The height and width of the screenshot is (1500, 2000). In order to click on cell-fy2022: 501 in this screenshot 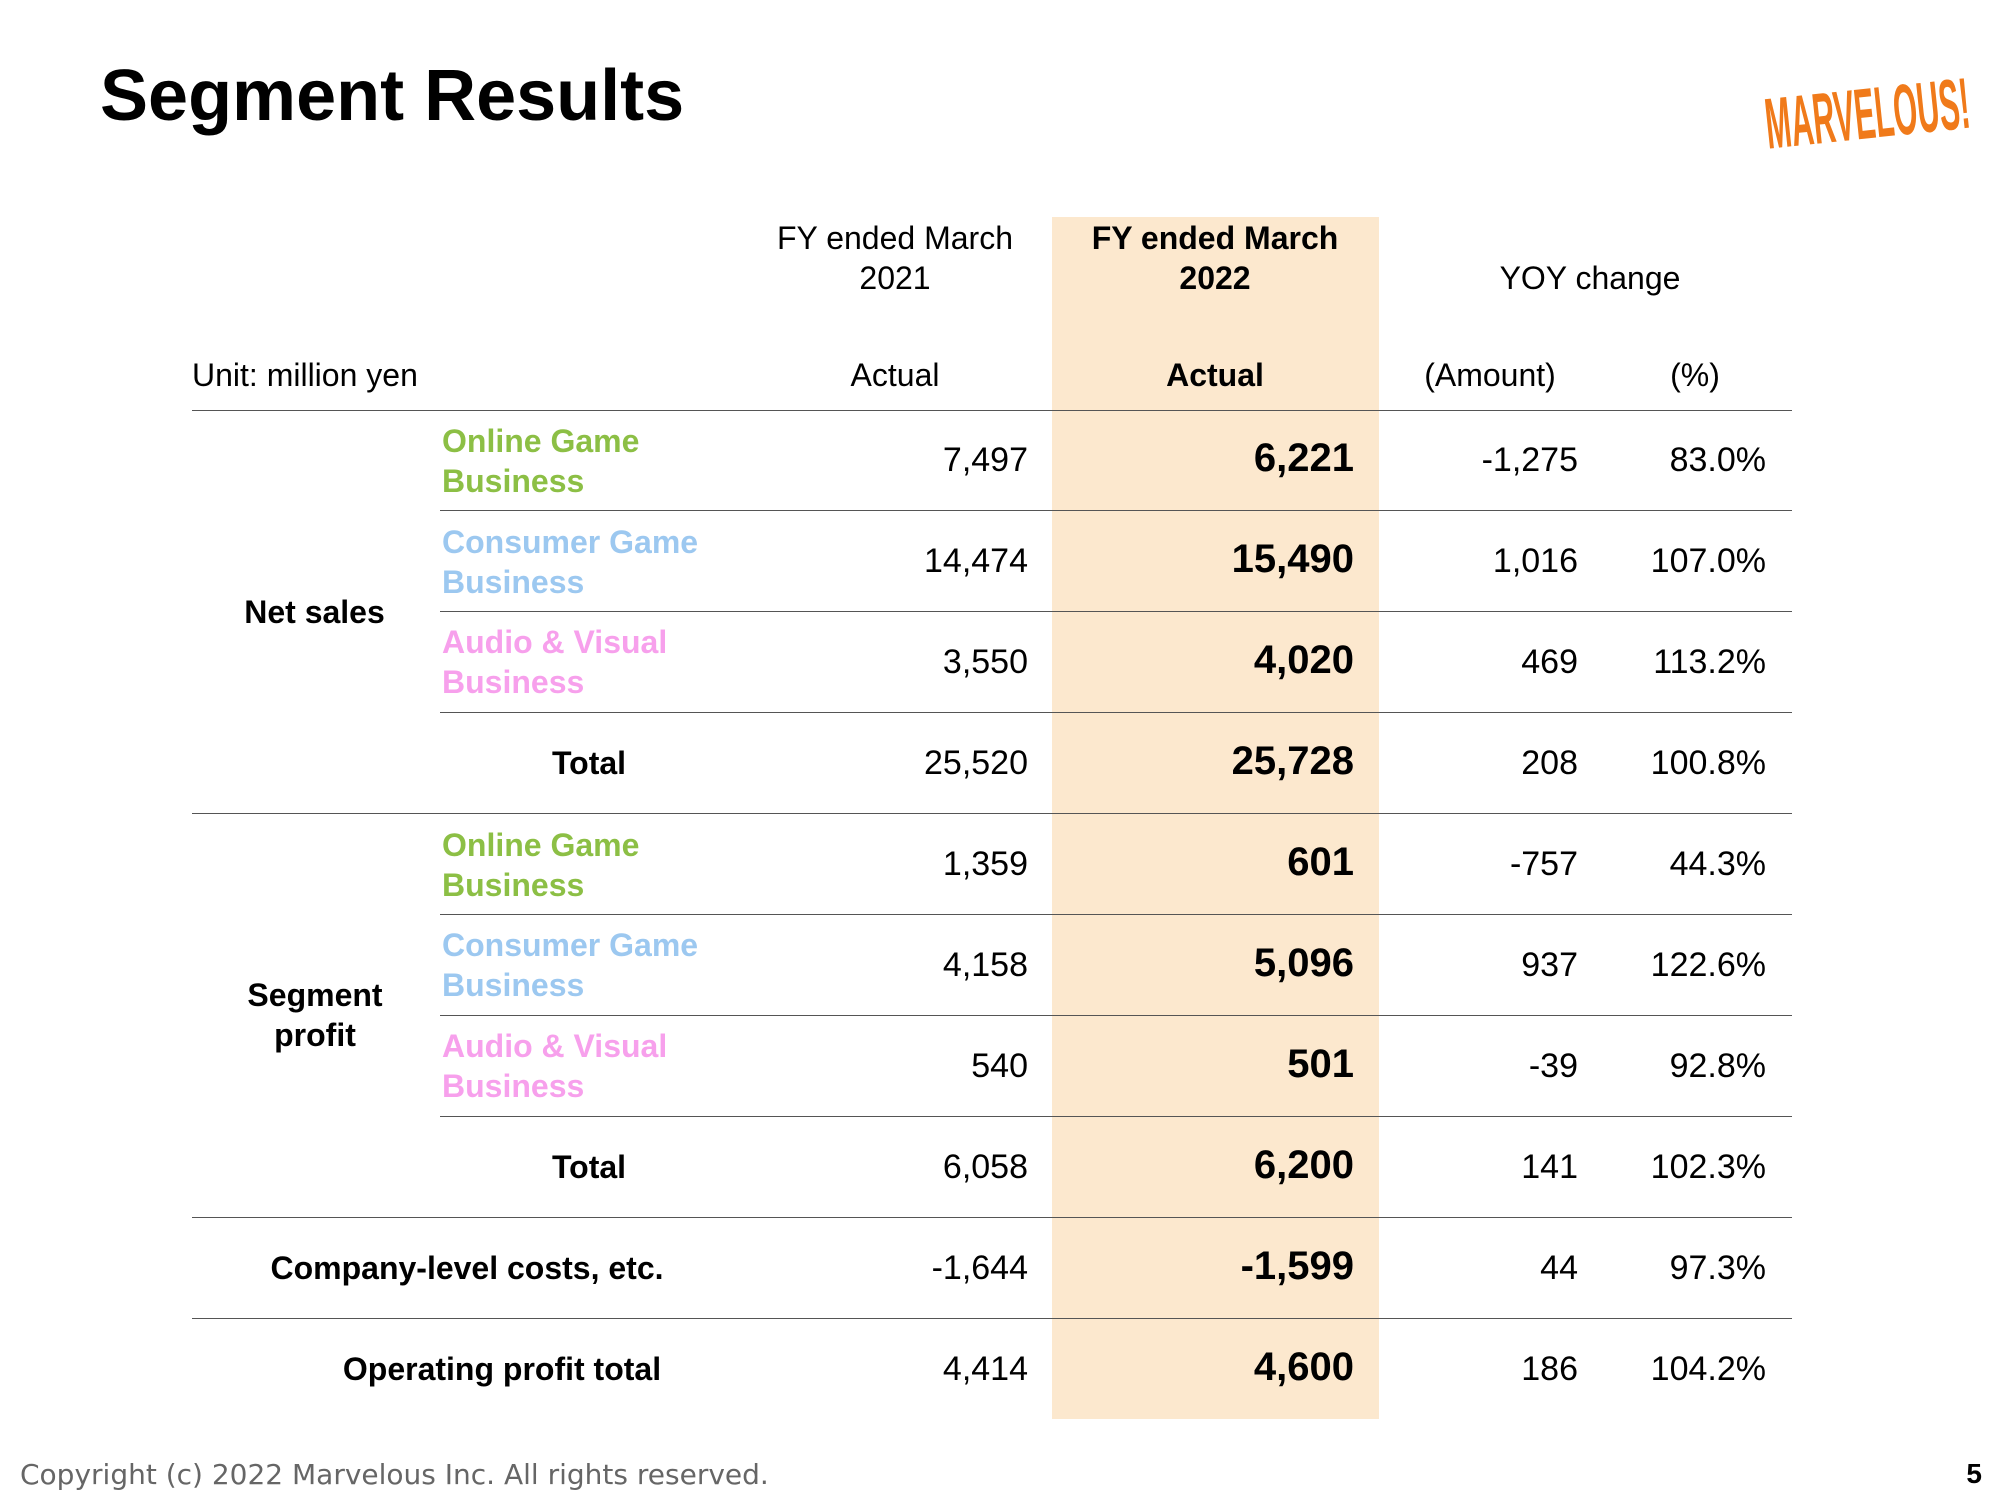, I will do `click(1320, 1064)`.